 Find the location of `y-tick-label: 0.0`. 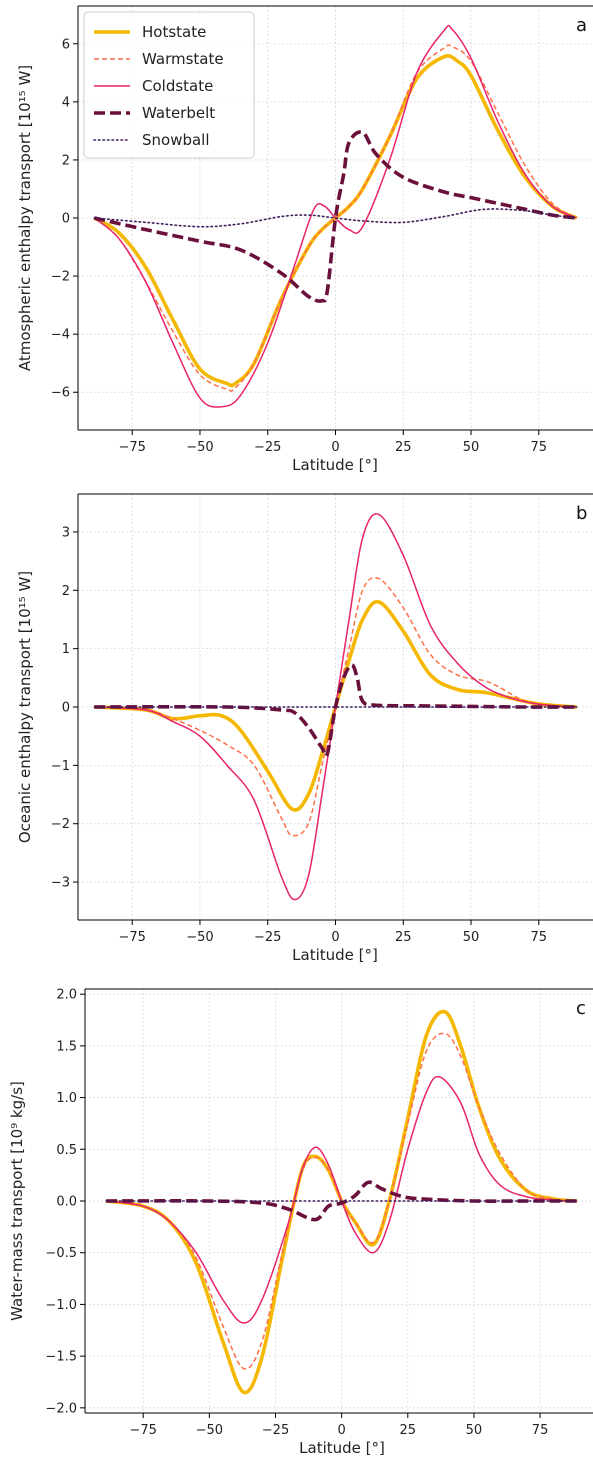

y-tick-label: 0.0 is located at coordinates (66, 1202).